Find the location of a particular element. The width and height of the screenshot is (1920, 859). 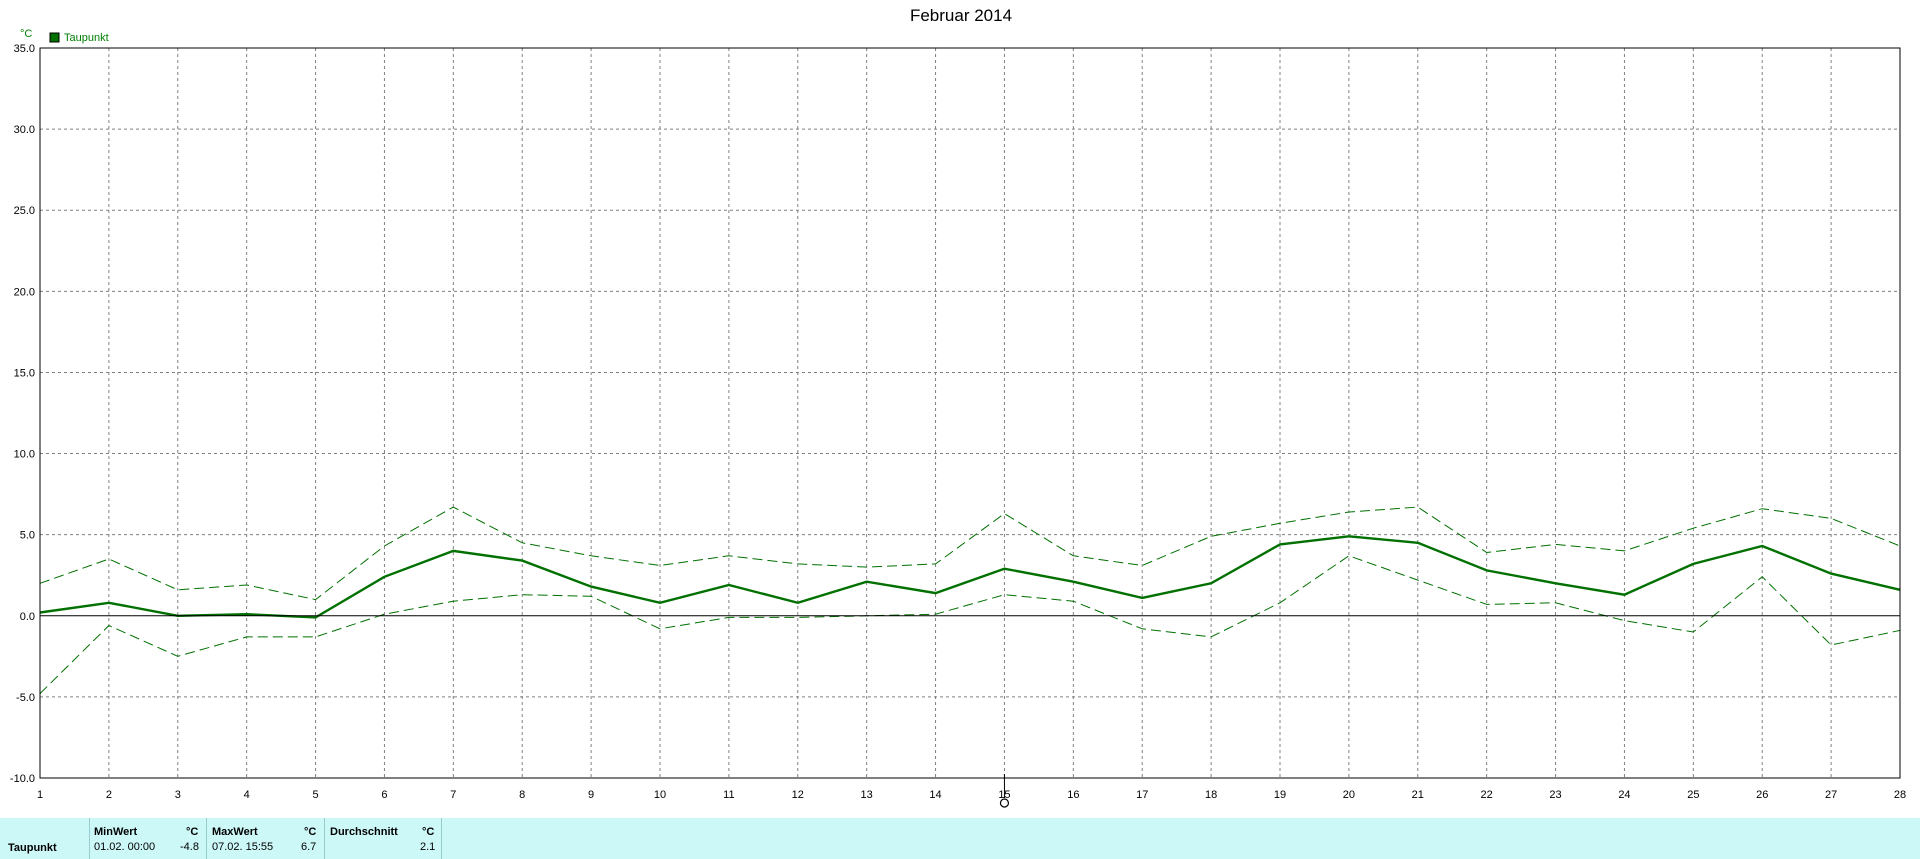

x-tick-label: 4 is located at coordinates (247, 795).